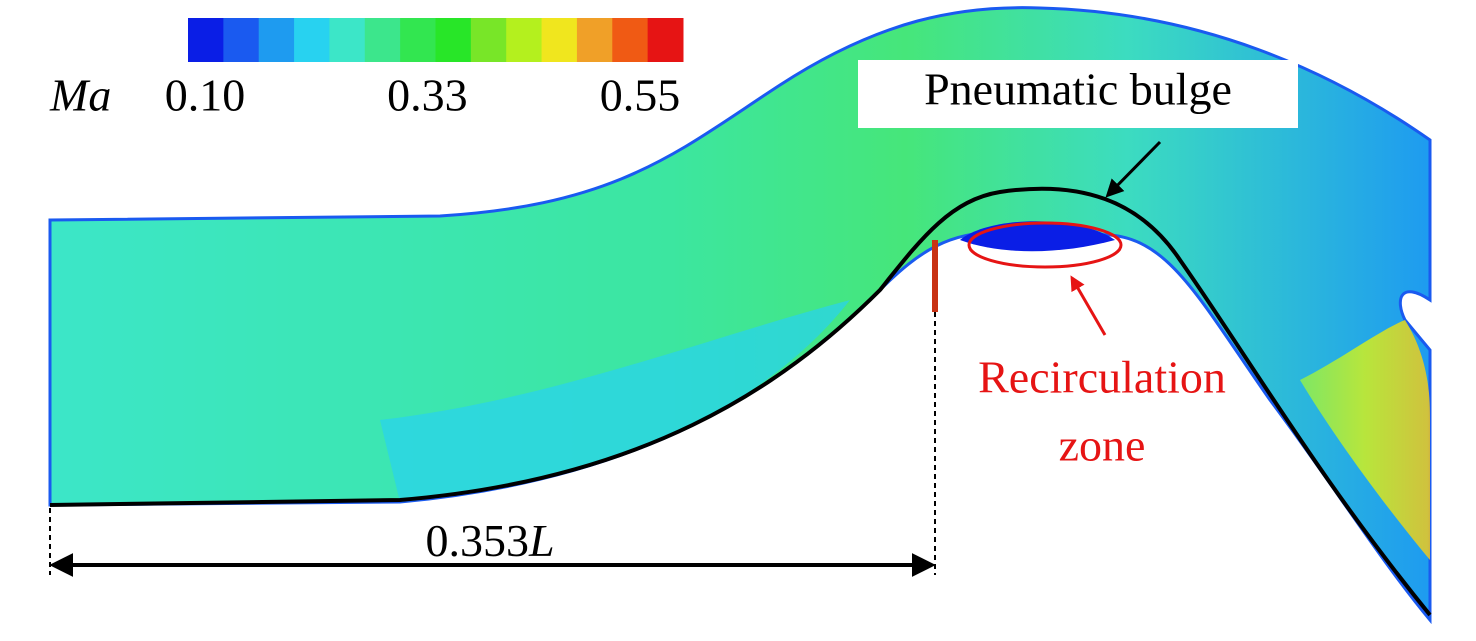 This screenshot has width=1476, height=641. I want to click on recirculation-arrow, so click(1088, 305).